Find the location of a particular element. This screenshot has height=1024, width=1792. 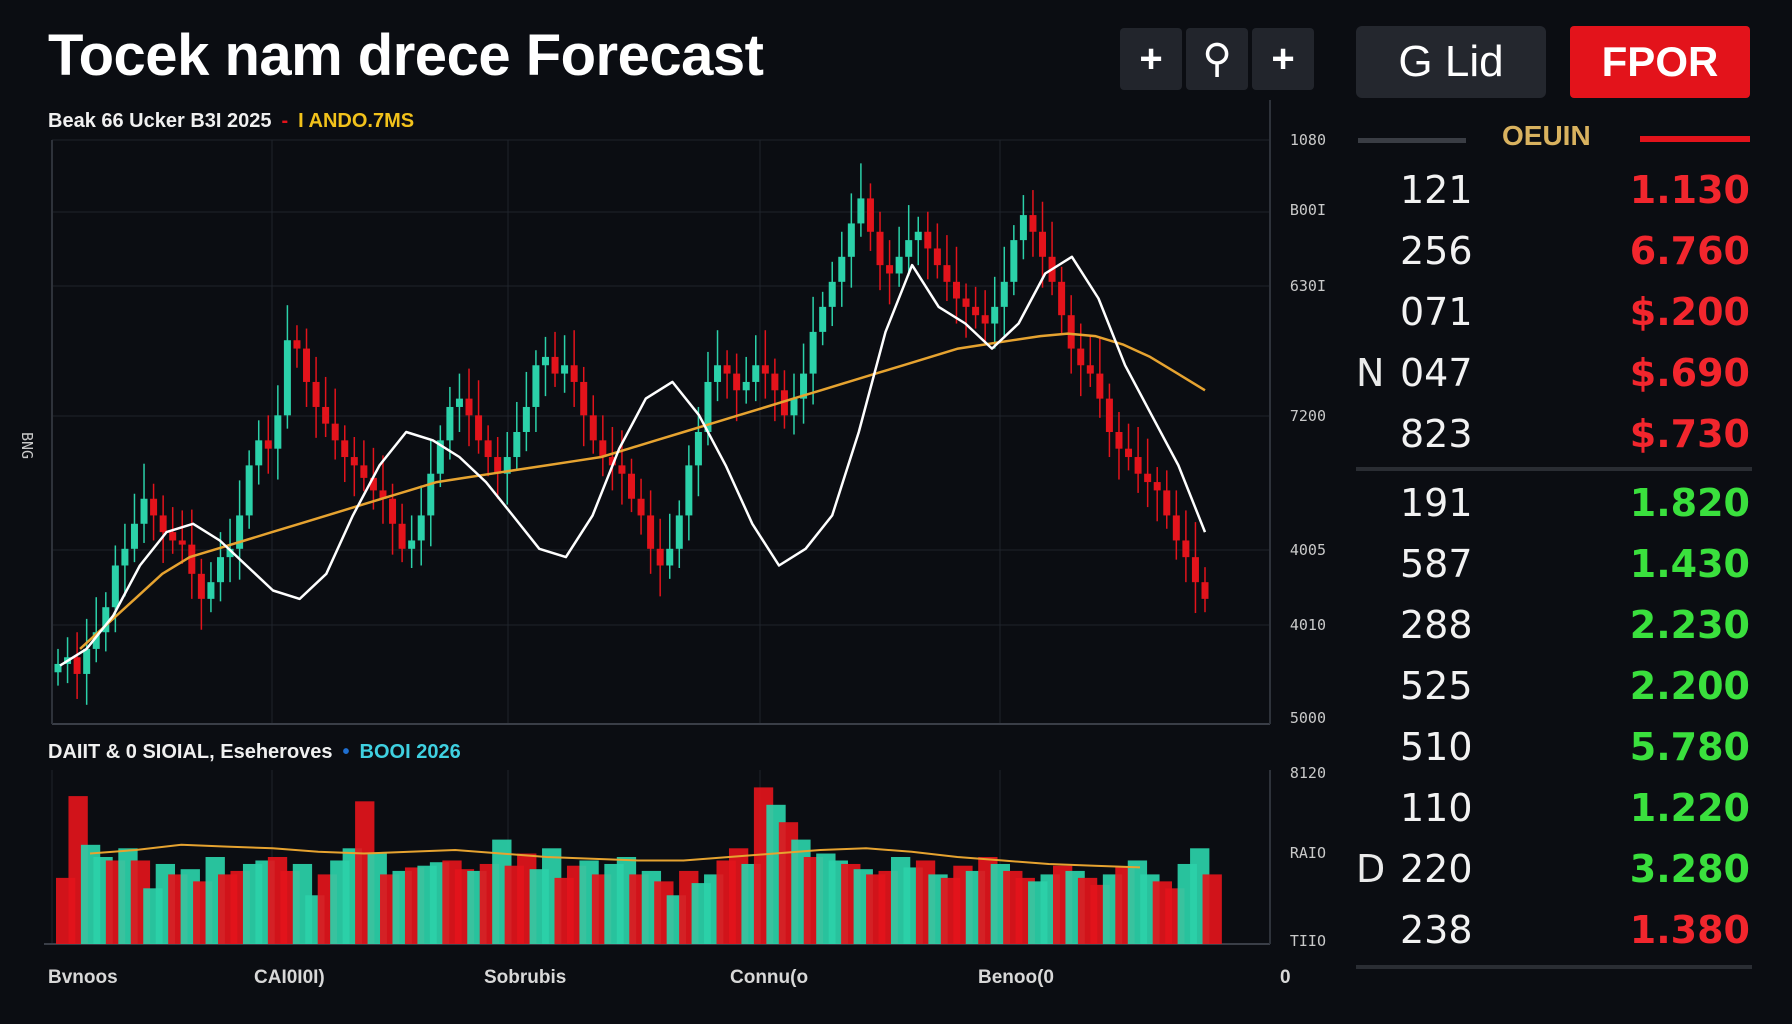

row-price: $.200 is located at coordinates (1689, 312).